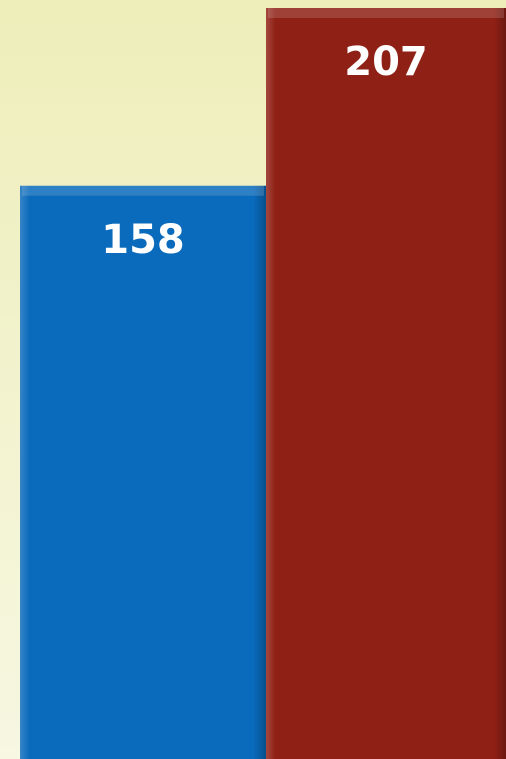 This screenshot has width=506, height=759. What do you see at coordinates (386, 62) in the screenshot?
I see `value-label: 207` at bounding box center [386, 62].